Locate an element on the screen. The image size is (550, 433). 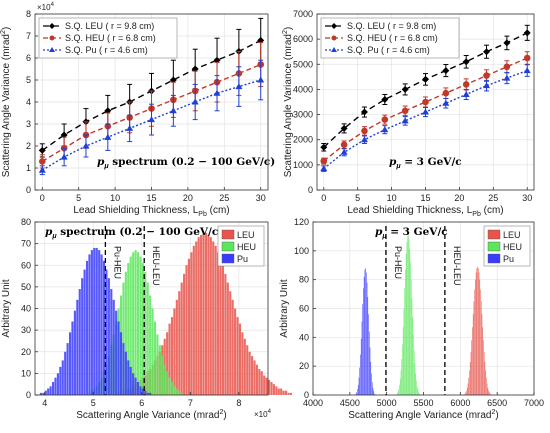
annotation-rest: = 3 GeV/c is located at coordinates (431, 162).